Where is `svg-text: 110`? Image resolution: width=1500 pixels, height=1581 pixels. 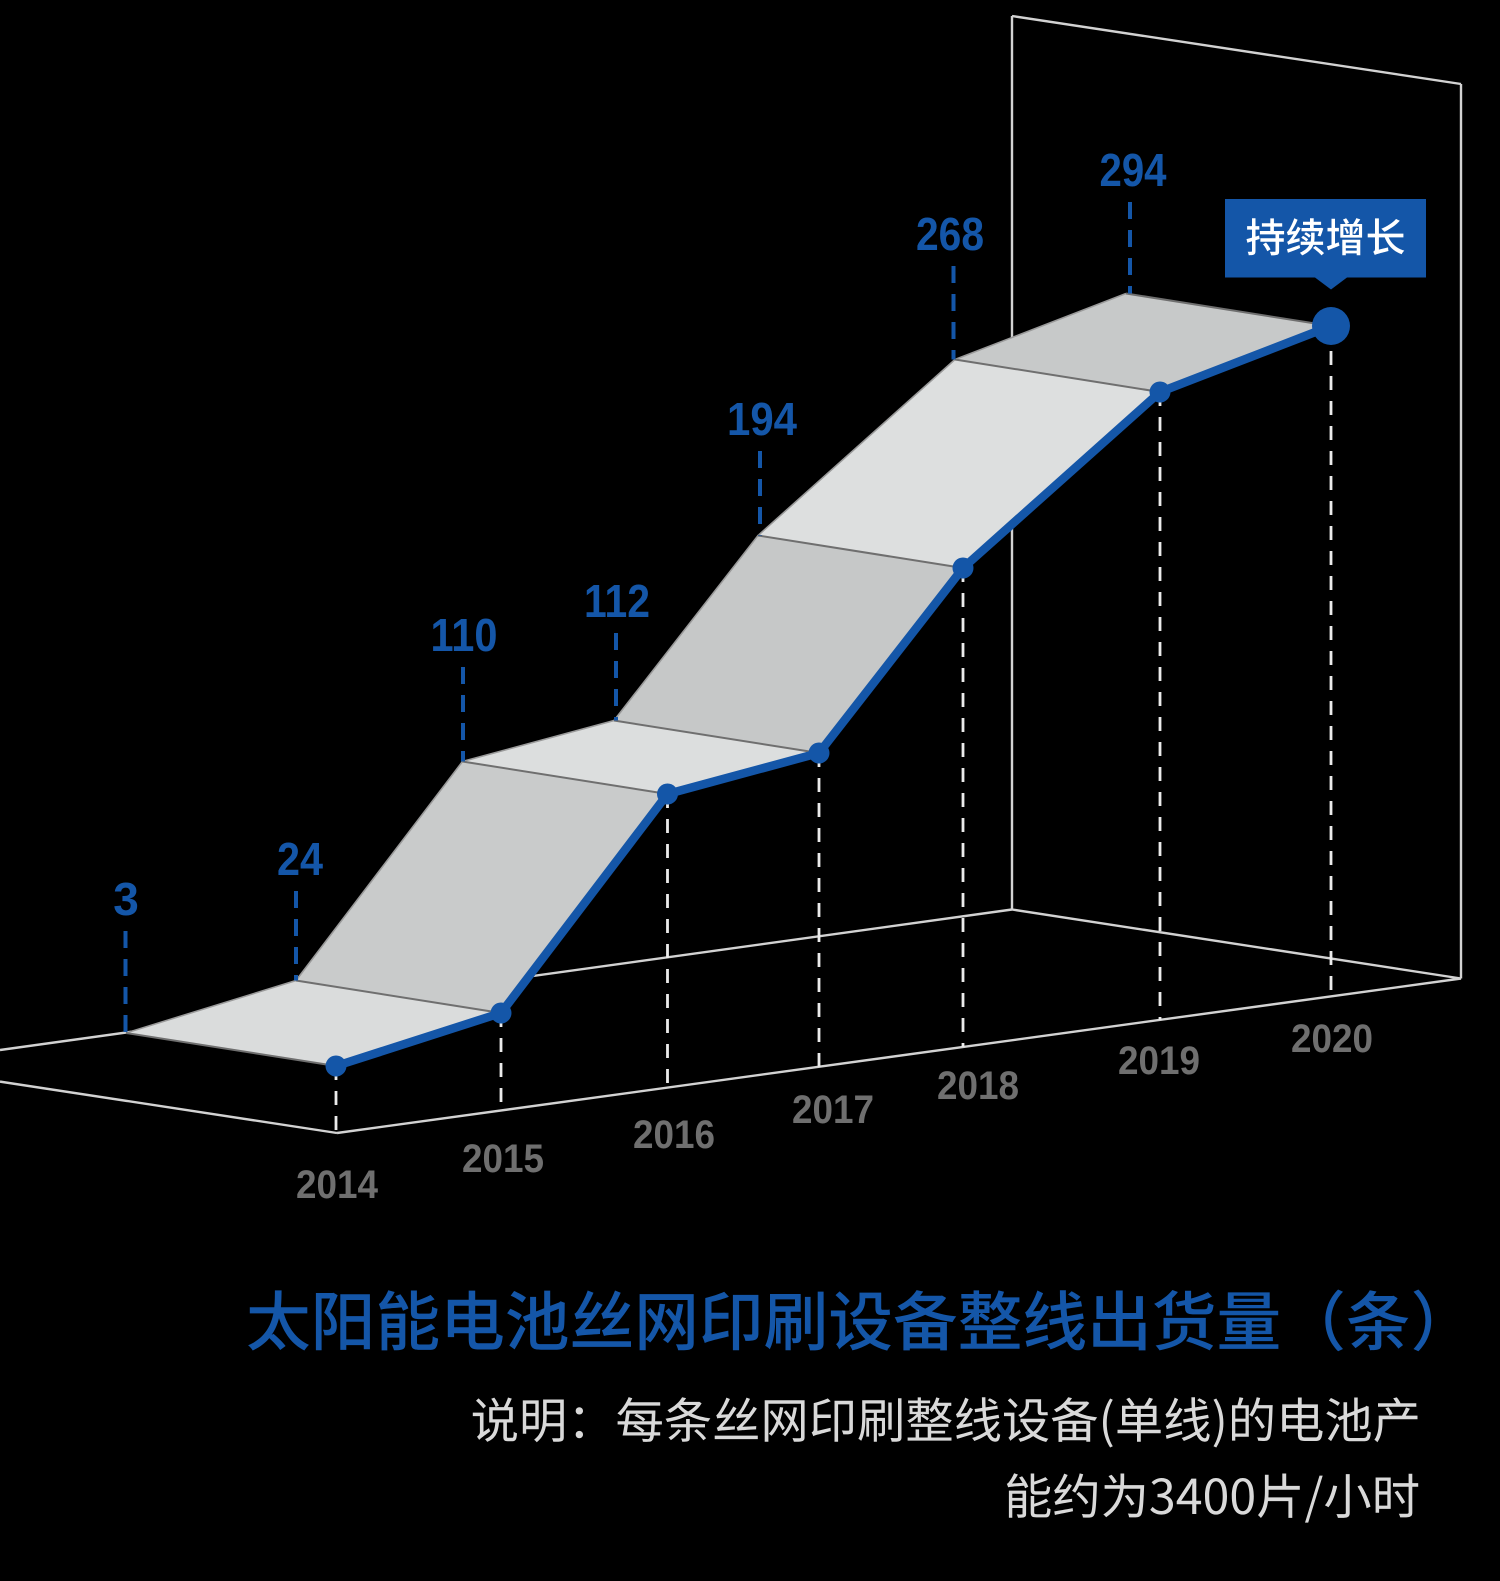
svg-text: 110 is located at coordinates (464, 635).